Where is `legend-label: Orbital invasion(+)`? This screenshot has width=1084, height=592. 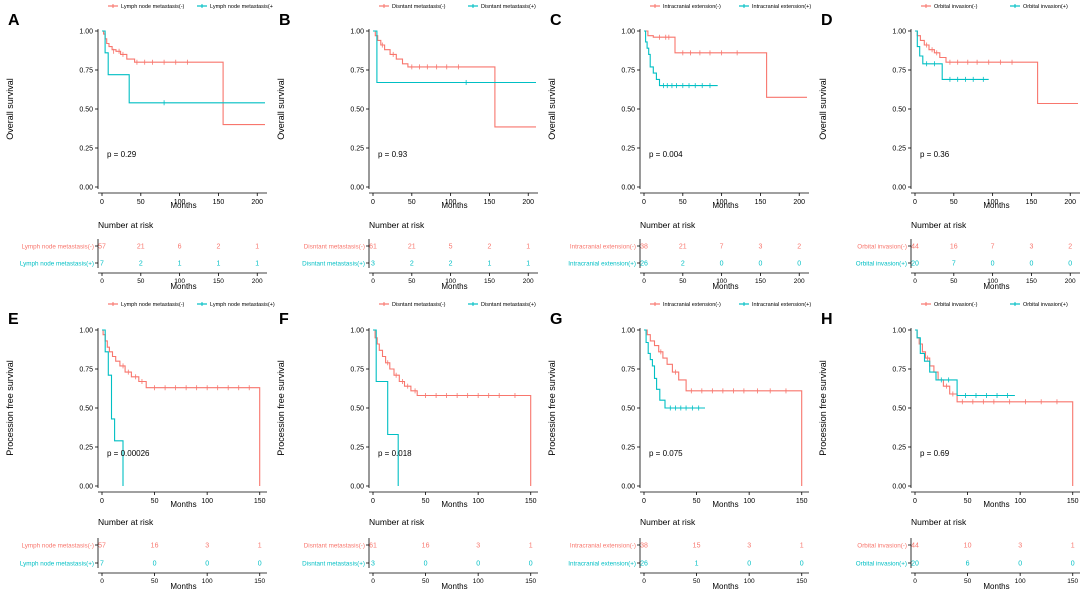
legend-label: Orbital invasion(+) is located at coordinates (1045, 7).